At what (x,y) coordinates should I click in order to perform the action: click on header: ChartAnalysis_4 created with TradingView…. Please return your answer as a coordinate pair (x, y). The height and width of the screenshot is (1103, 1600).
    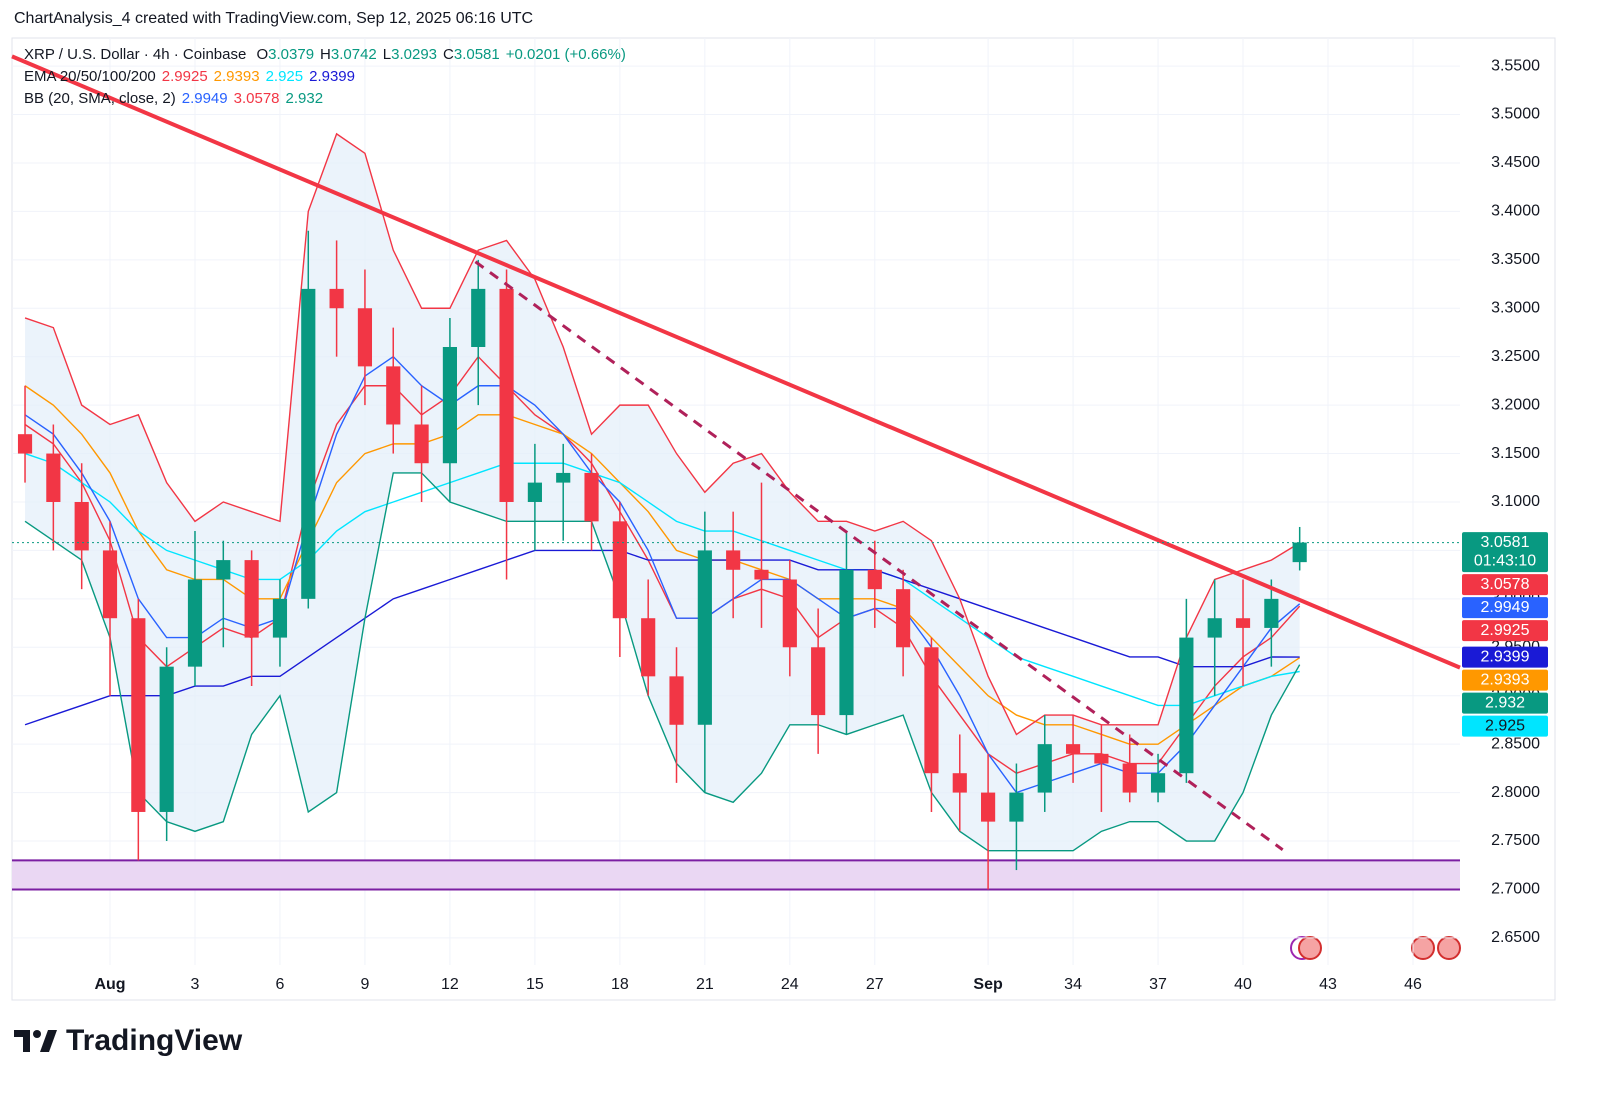
    Looking at the image, I should click on (274, 18).